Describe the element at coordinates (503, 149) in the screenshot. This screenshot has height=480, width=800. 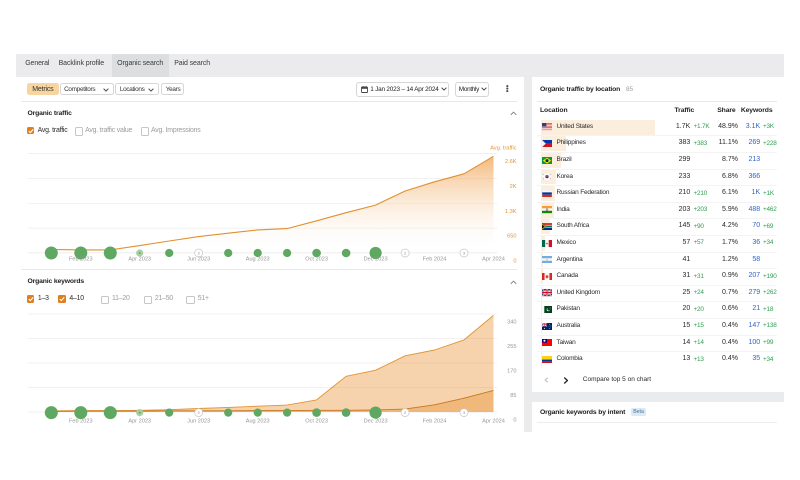
I see `svg-text: Avg. traffic` at that location.